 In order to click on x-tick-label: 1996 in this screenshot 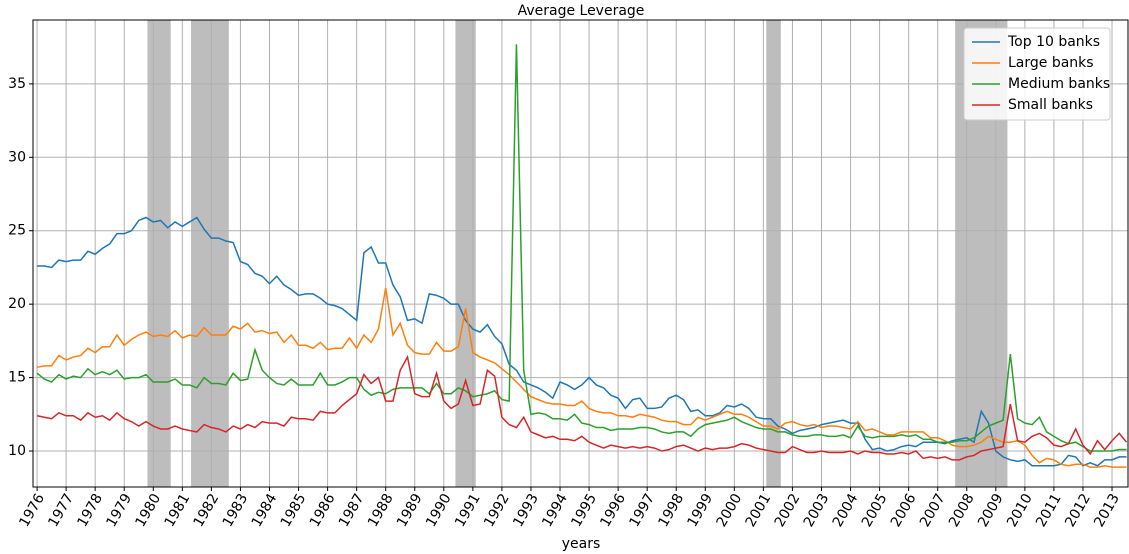, I will do `click(613, 510)`.